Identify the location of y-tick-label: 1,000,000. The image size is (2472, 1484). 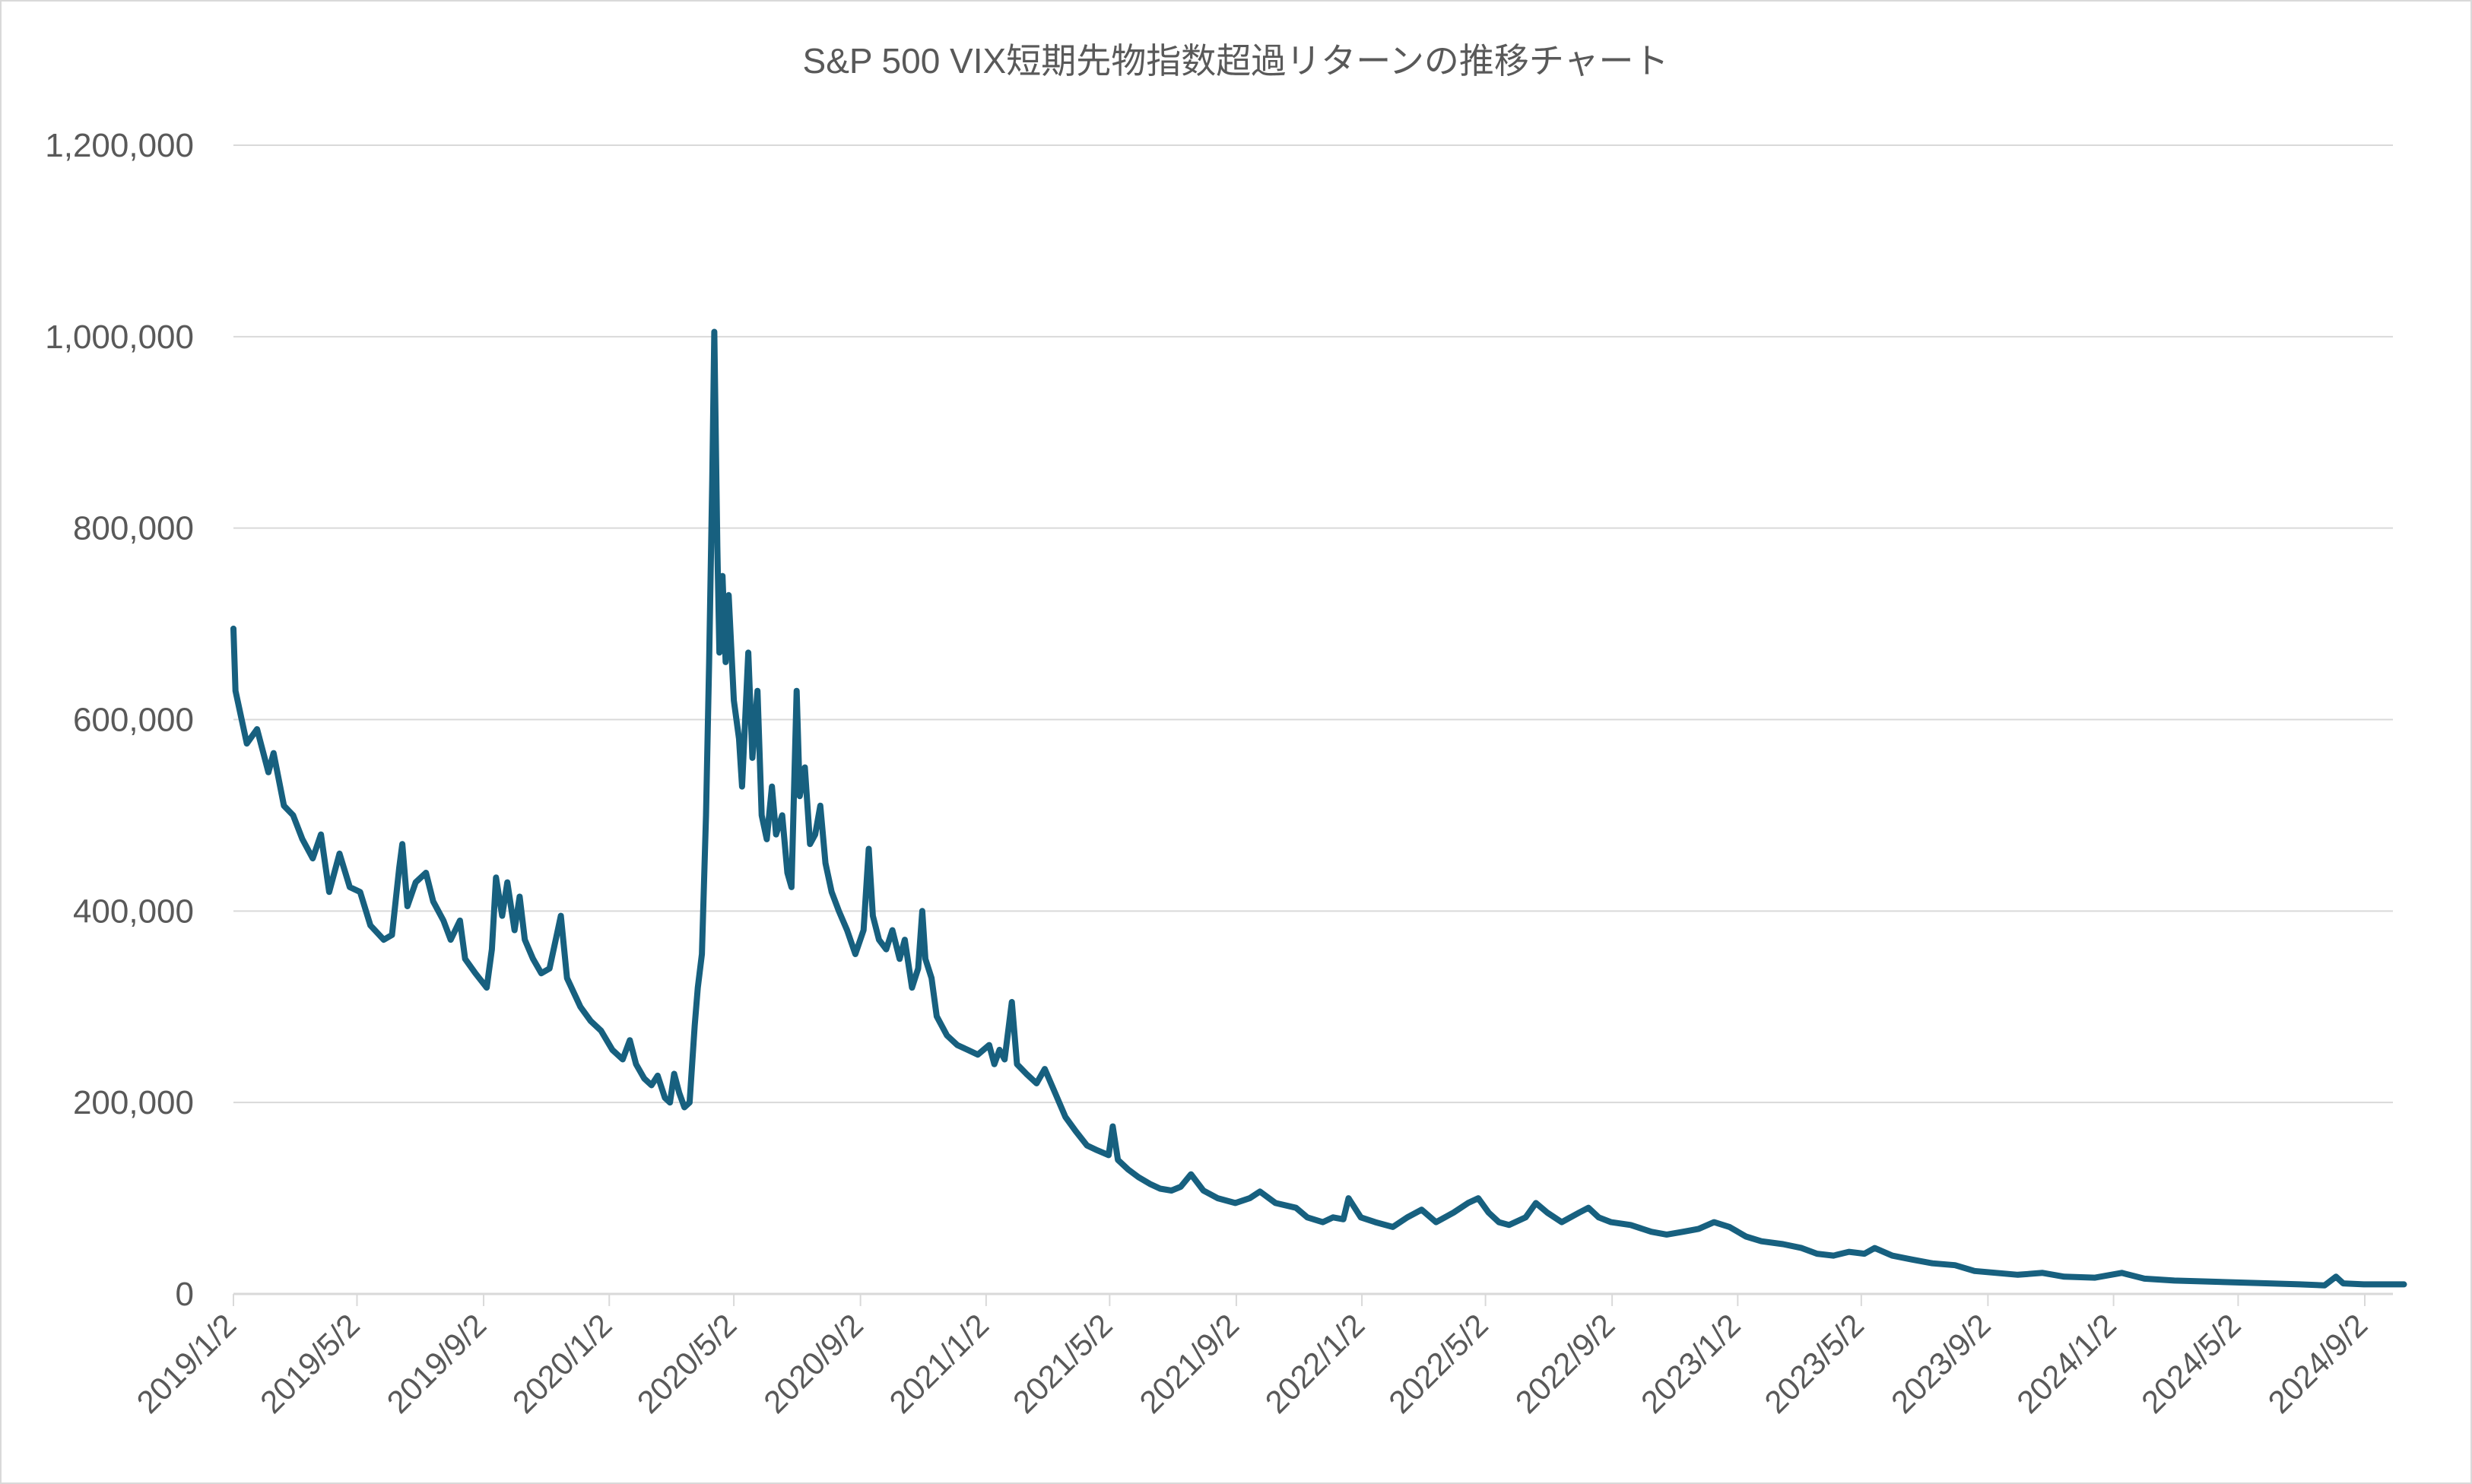
(119, 337).